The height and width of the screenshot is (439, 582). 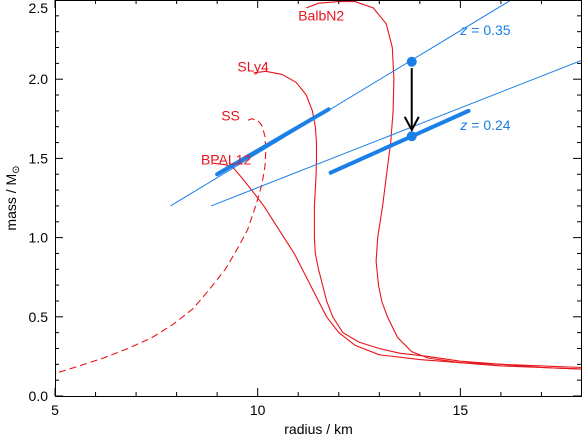 I want to click on arrow-group, so click(x=411, y=100).